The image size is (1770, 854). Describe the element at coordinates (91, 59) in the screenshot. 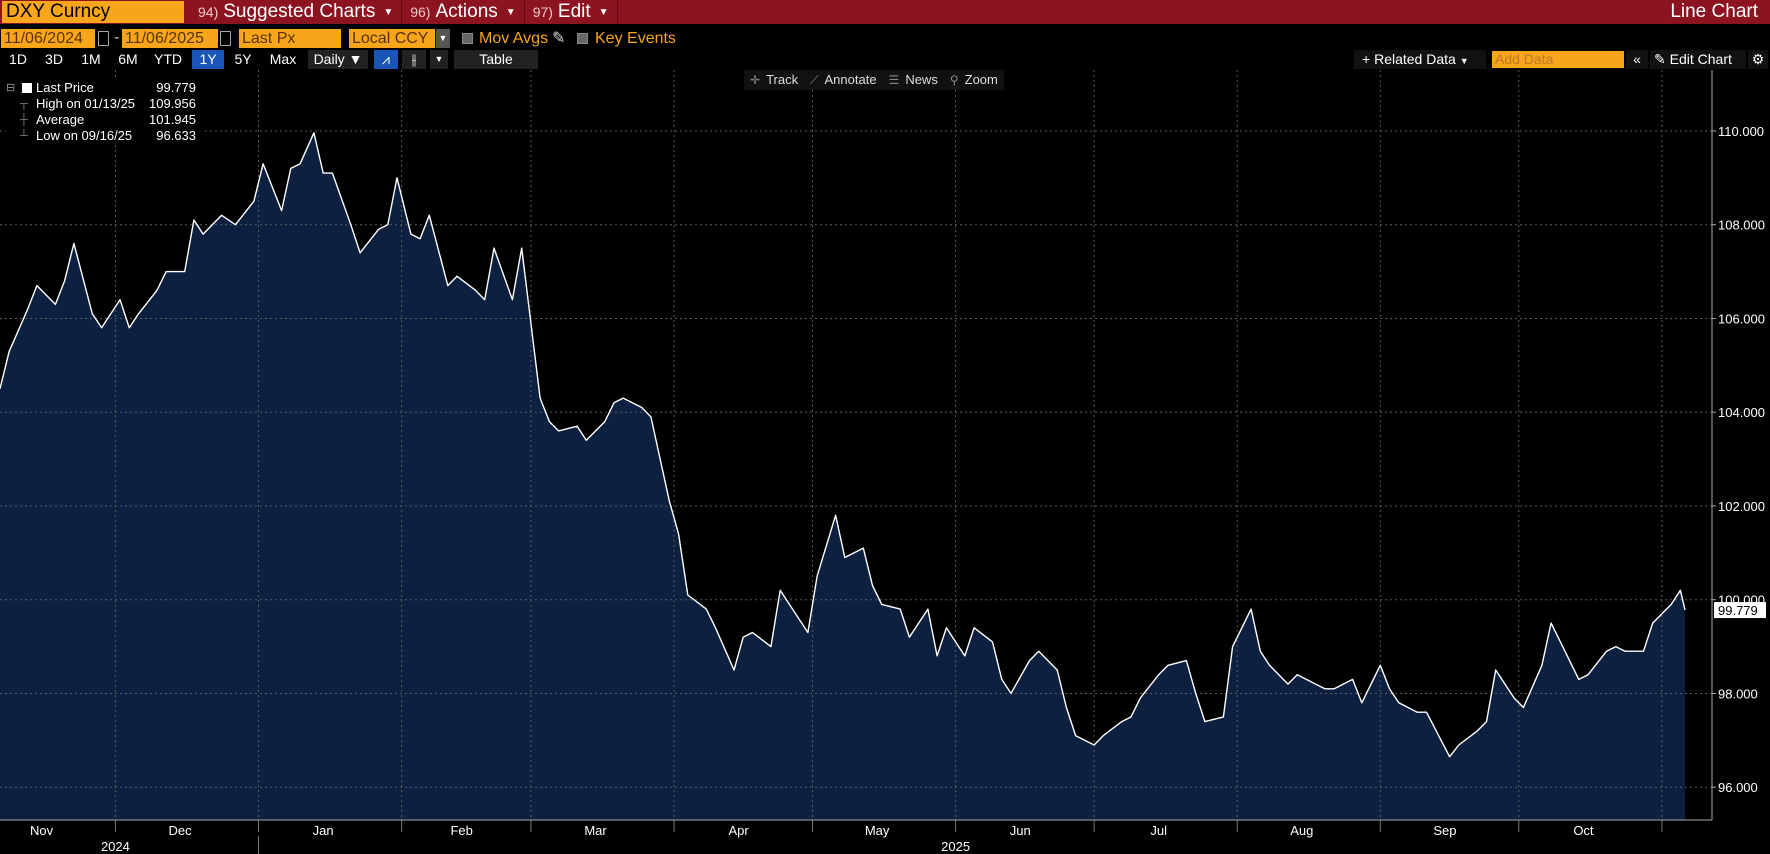

I see `range-1m: 1M` at that location.